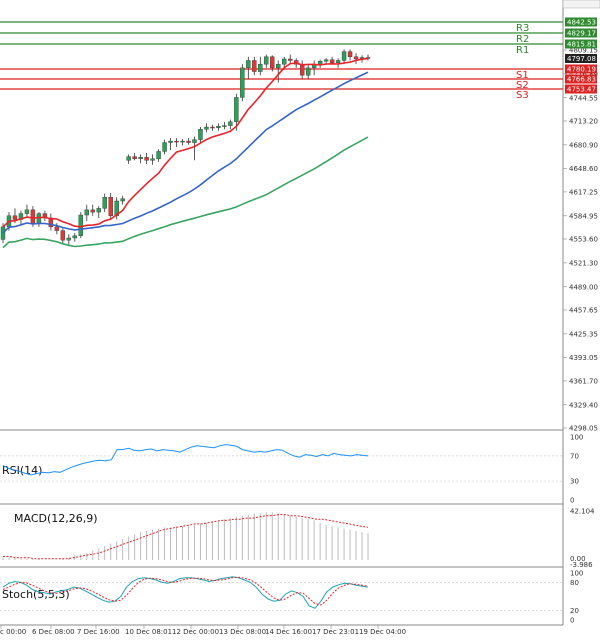 This screenshot has height=640, width=600. What do you see at coordinates (581, 4) in the screenshot?
I see `top-right-corner-box` at bounding box center [581, 4].